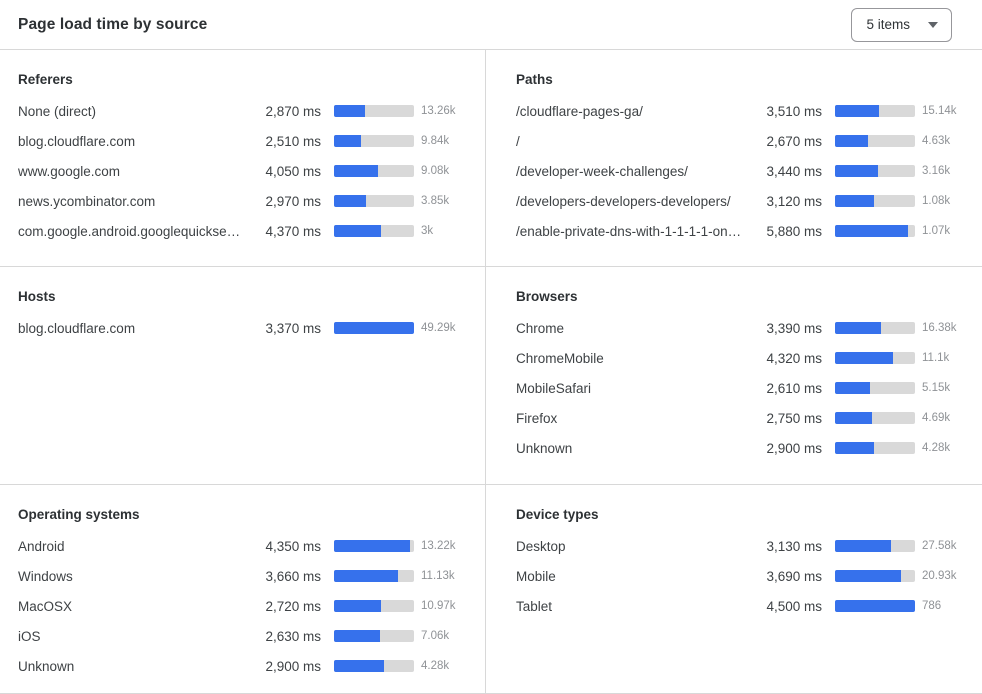 The height and width of the screenshot is (694, 982). Describe the element at coordinates (547, 296) in the screenshot. I see `panel-title: Browsers` at that location.